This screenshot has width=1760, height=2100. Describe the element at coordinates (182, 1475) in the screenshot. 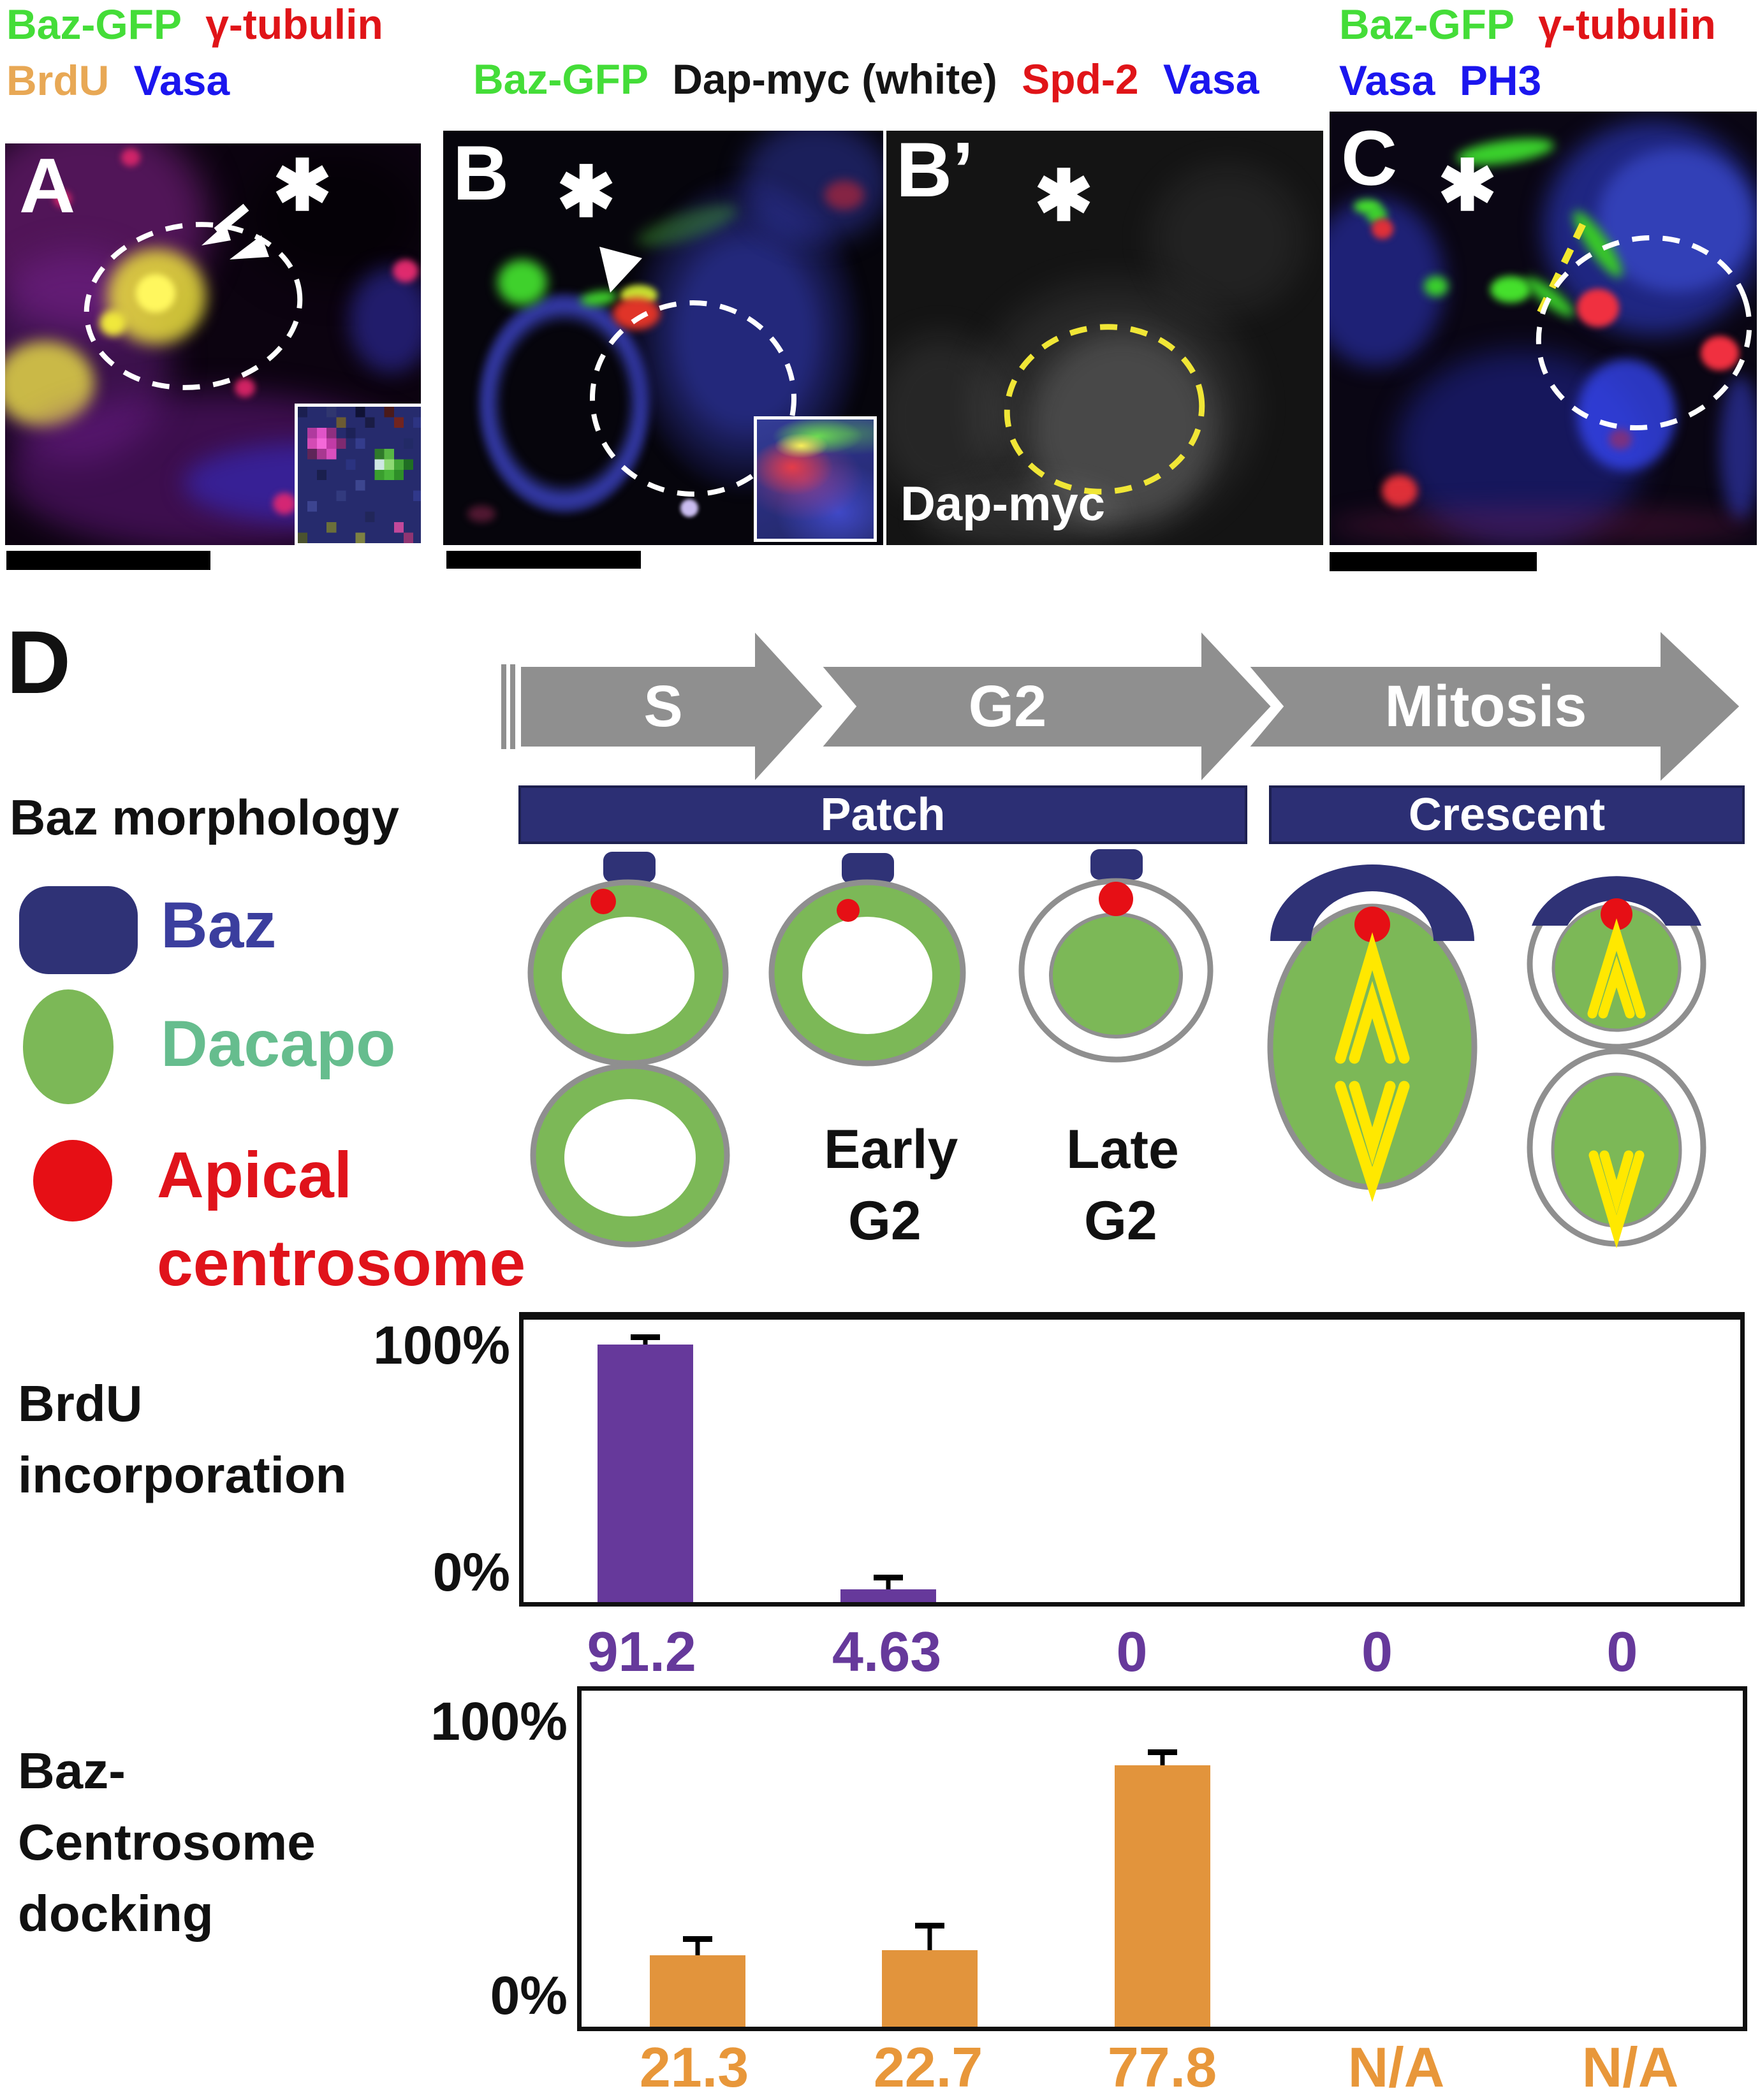

I see `chart1-title-line2: incorporation` at that location.